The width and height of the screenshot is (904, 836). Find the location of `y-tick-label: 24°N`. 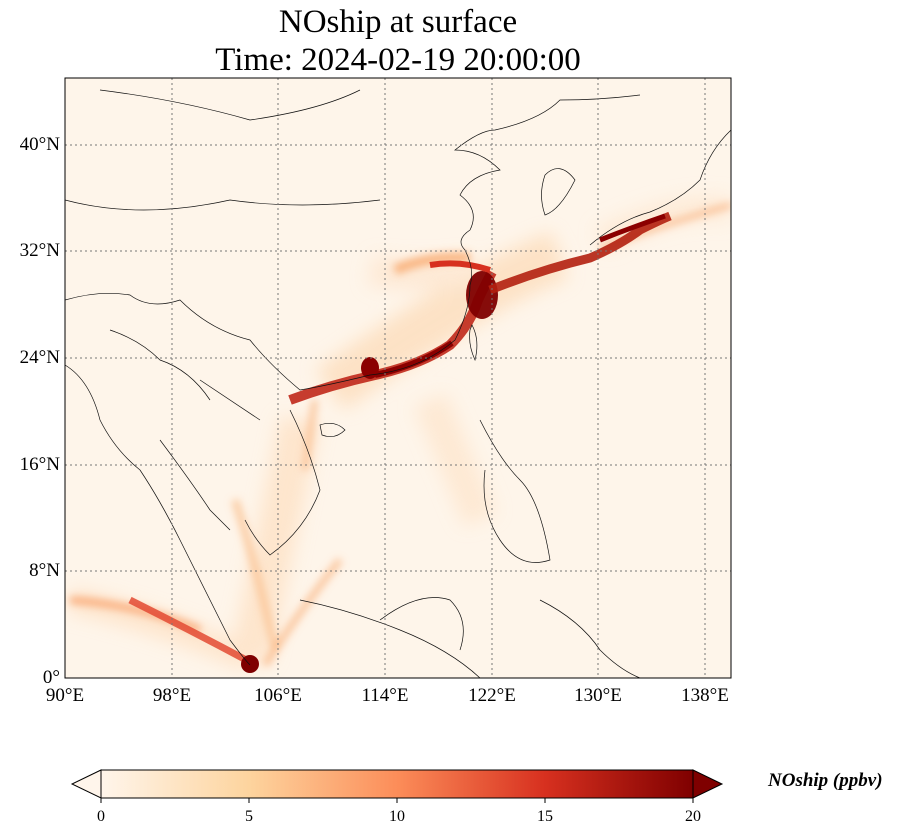

y-tick-label: 24°N is located at coordinates (30, 358).